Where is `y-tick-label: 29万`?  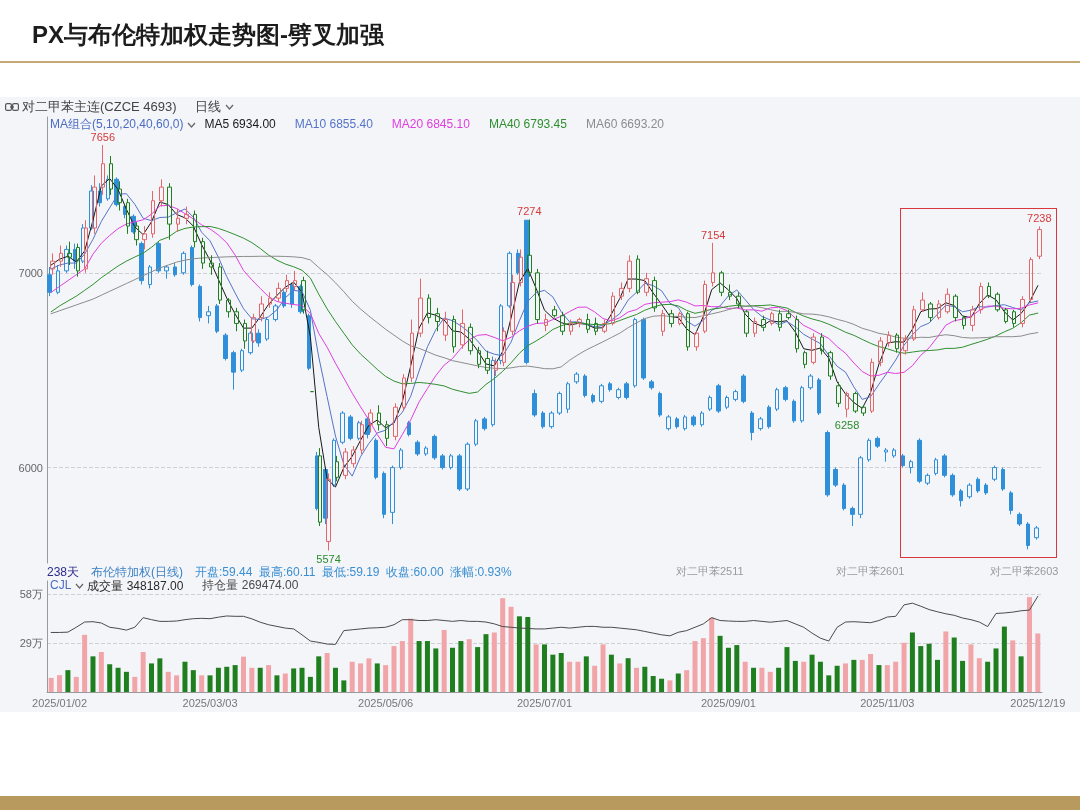
y-tick-label: 29万 is located at coordinates (31, 643).